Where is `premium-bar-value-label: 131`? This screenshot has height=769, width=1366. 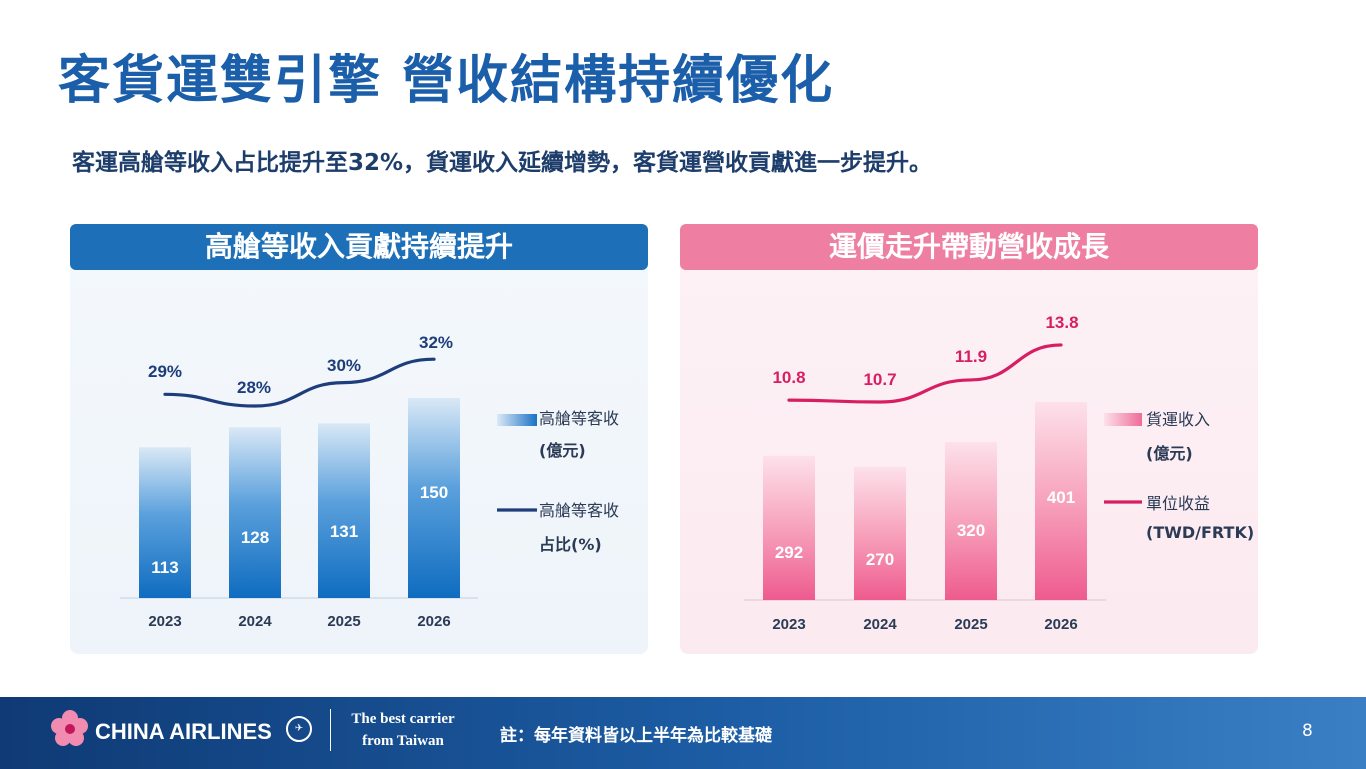
premium-bar-value-label: 131 is located at coordinates (344, 531).